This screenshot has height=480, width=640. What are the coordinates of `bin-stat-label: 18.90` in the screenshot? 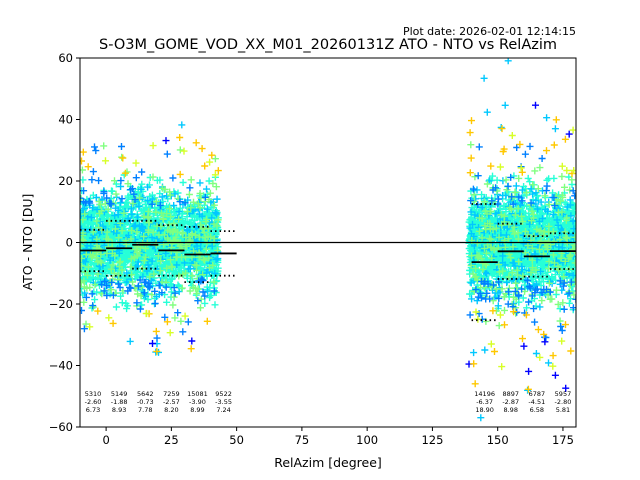 It's located at (484, 410).